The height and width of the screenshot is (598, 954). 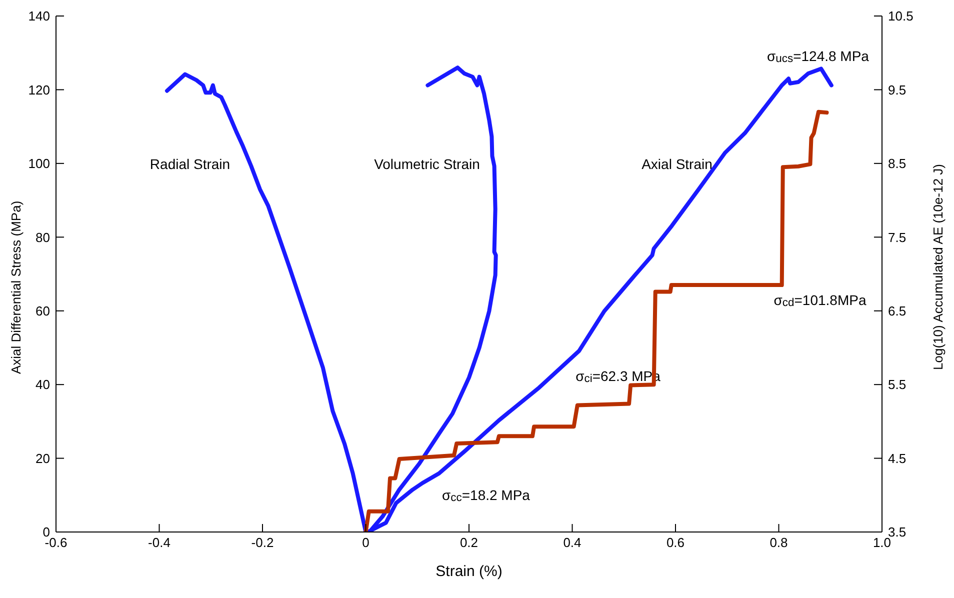 What do you see at coordinates (572, 542) in the screenshot?
I see `x-tick-label: 0.4` at bounding box center [572, 542].